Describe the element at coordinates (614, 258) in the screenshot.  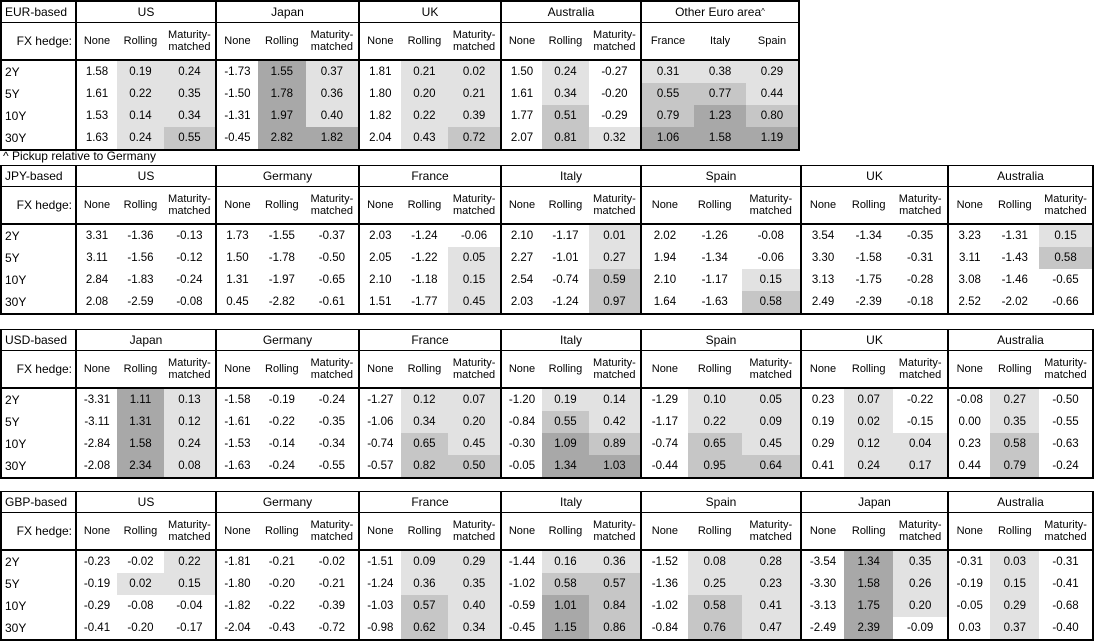
I see `value-cell: 0.27` at that location.